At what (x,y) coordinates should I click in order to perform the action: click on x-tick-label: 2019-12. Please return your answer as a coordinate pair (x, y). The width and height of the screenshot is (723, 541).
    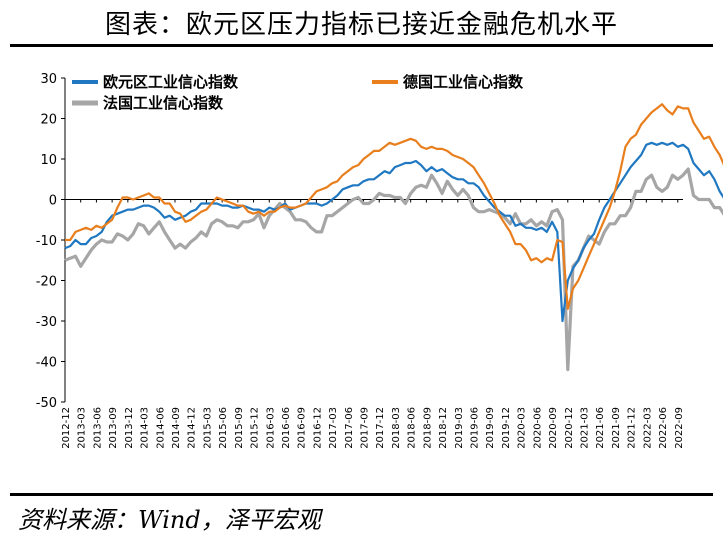
    Looking at the image, I should click on (506, 428).